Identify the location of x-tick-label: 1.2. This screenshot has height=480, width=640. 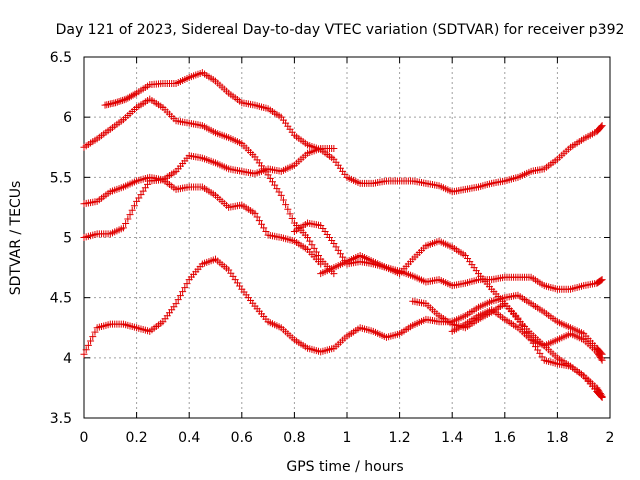
(399, 438).